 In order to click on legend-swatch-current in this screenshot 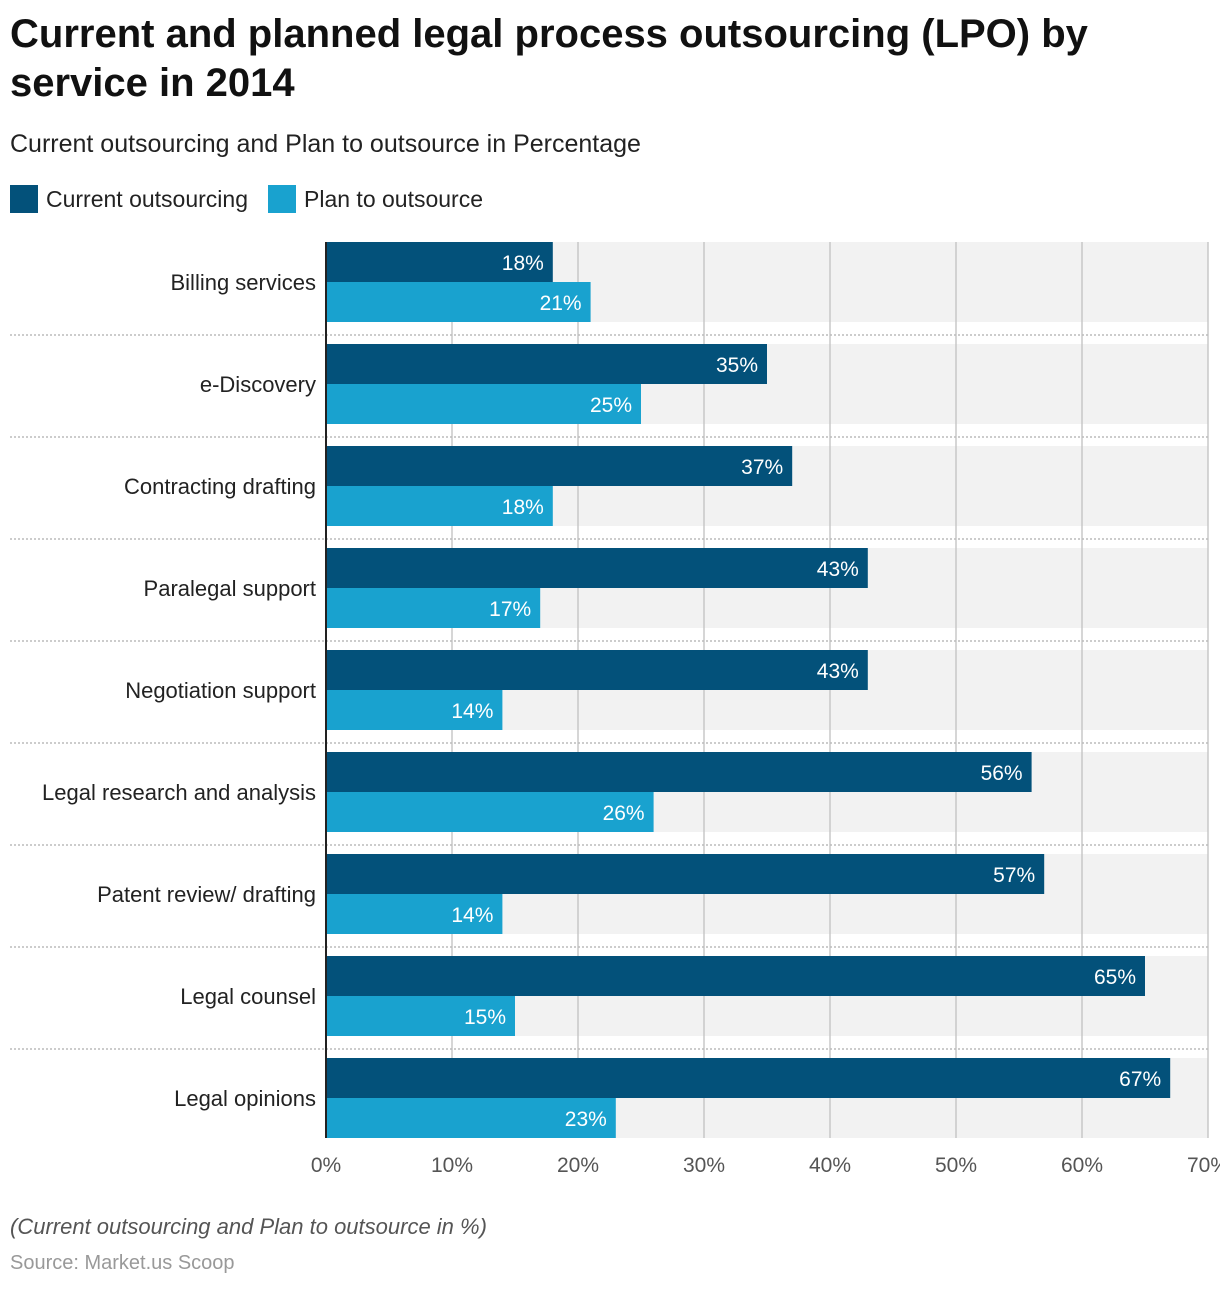, I will do `click(24, 199)`.